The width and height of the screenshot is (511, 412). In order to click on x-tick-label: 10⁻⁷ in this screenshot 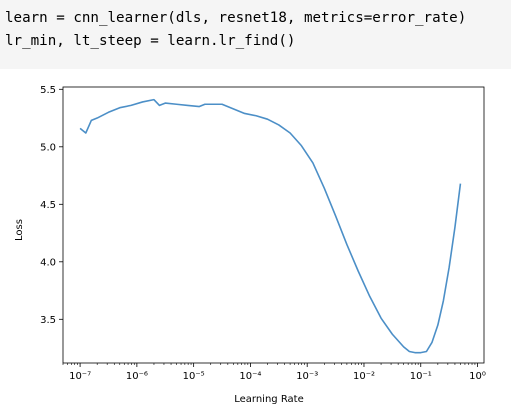, I will do `click(80, 376)`.